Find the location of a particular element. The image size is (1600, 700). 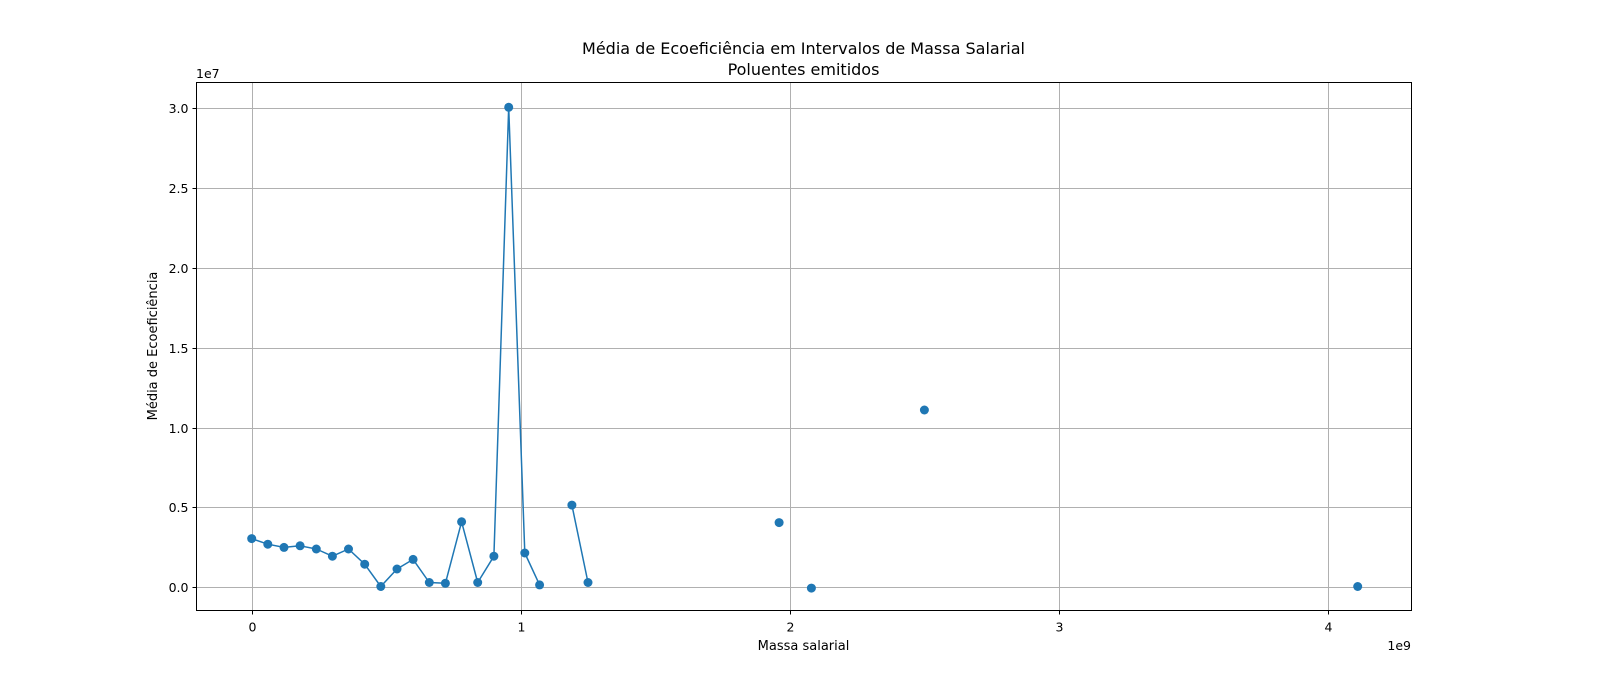

y-tick-label: 2.5 is located at coordinates (179, 188).